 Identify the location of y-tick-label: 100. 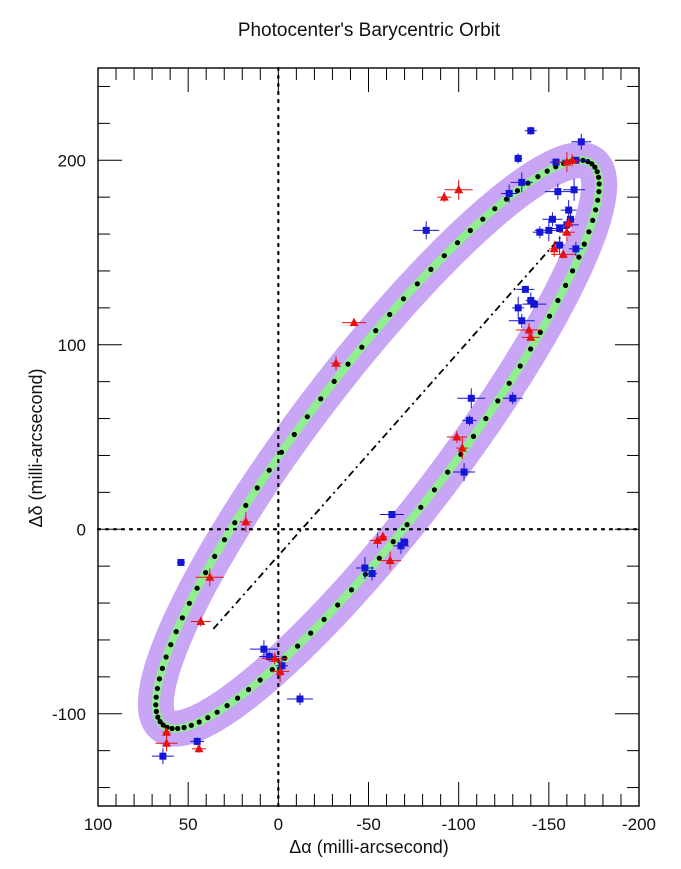
(72, 345).